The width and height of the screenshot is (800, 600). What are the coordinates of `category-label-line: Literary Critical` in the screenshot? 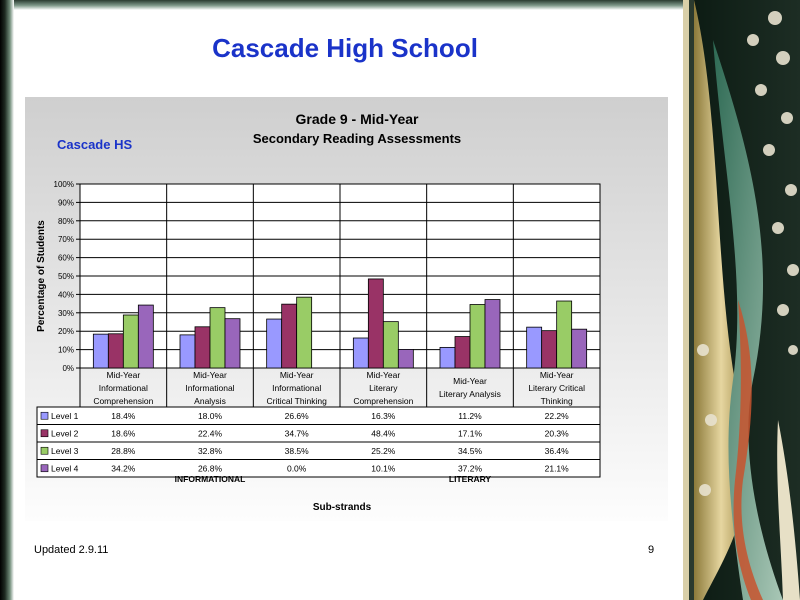 It's located at (556, 388).